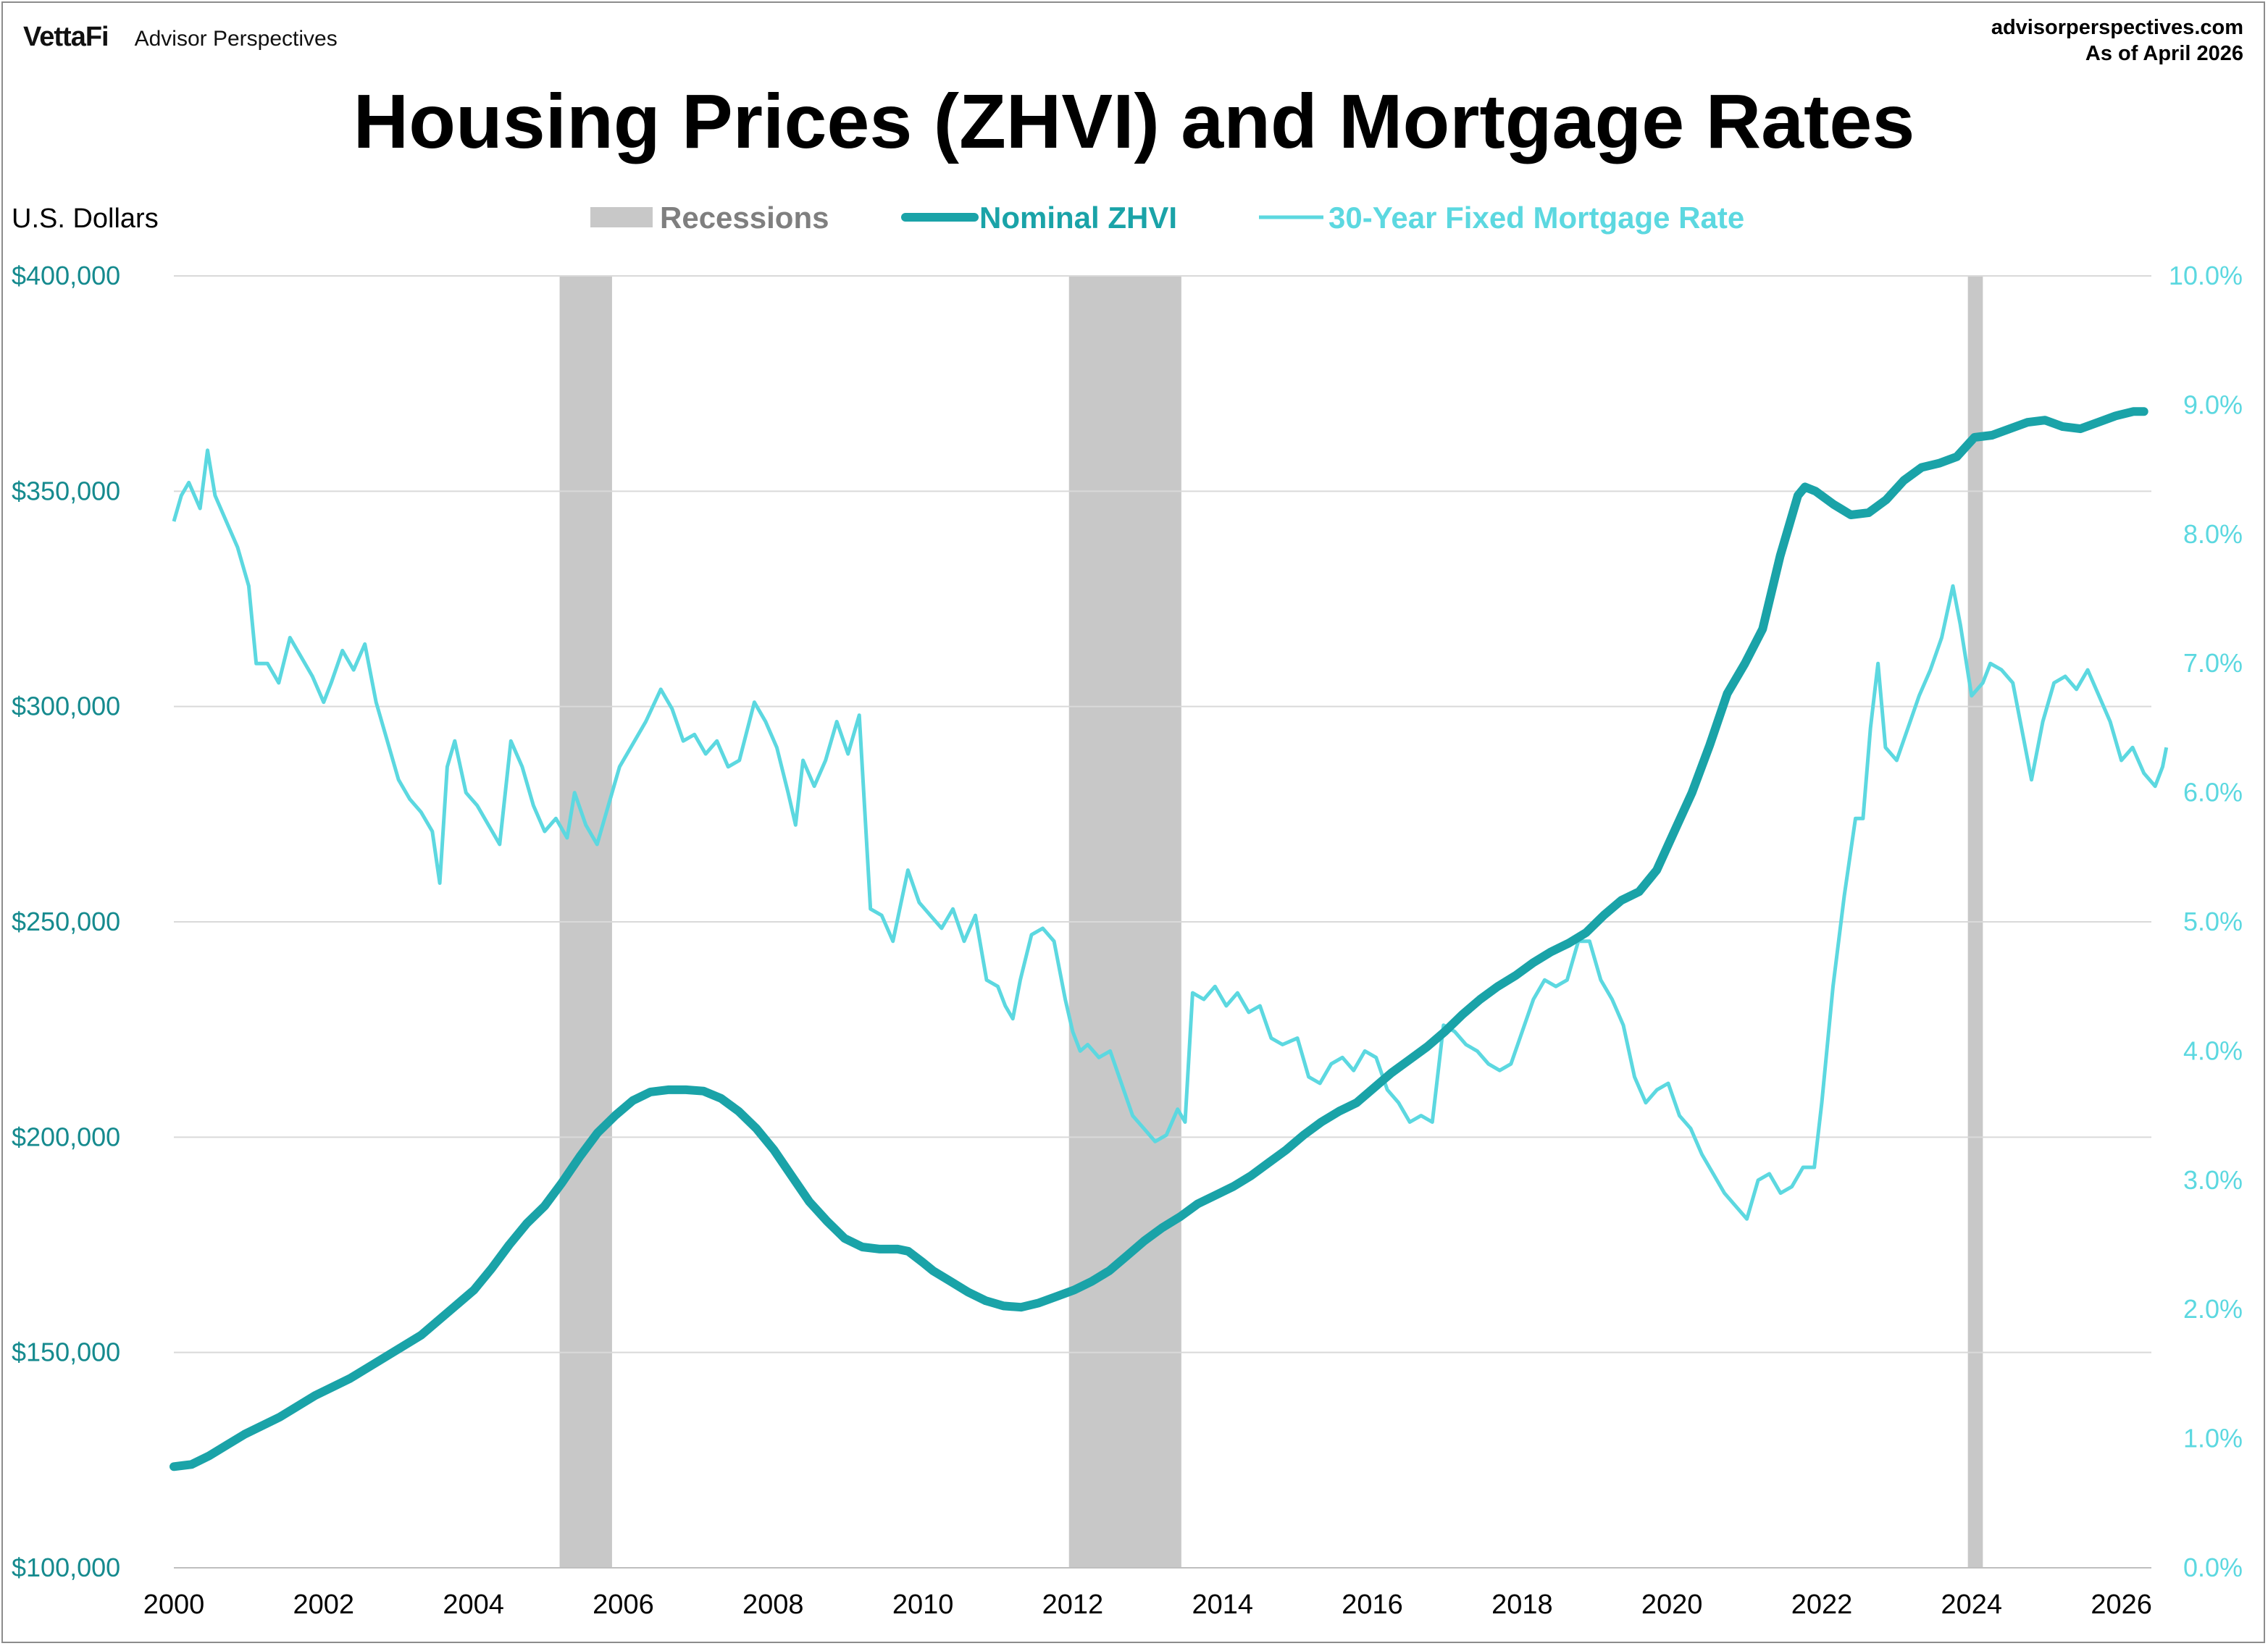 This screenshot has height=1646, width=2268. Describe the element at coordinates (624, 1605) in the screenshot. I see `x-tick-label: 2006` at that location.